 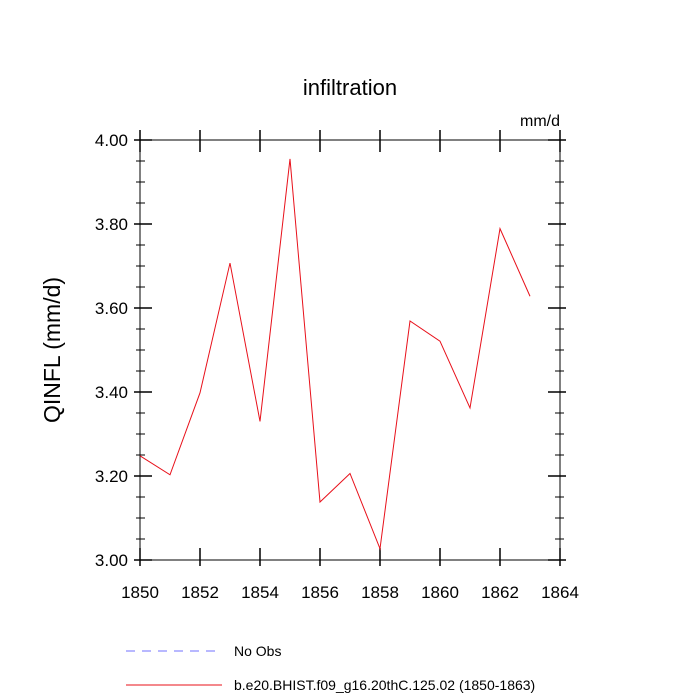 I want to click on x-tick-label: 1856, so click(x=320, y=592).